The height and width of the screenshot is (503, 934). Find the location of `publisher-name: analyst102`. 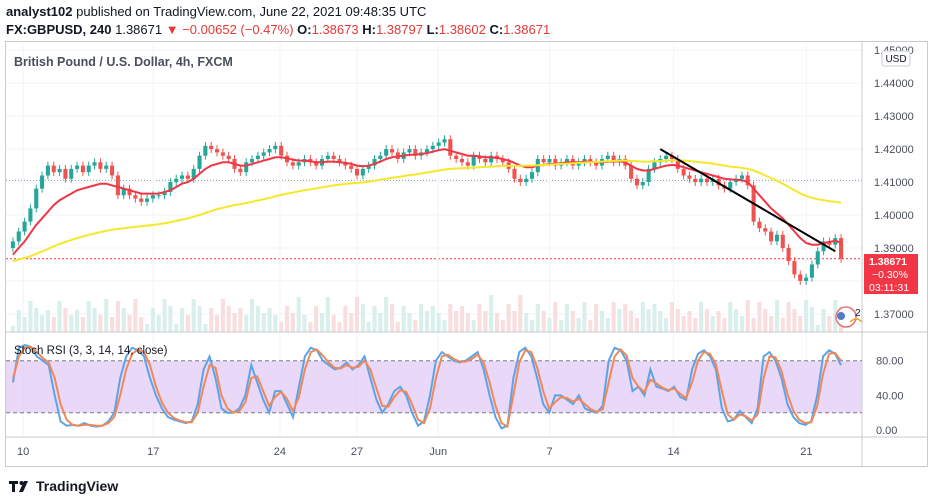

publisher-name: analyst102 is located at coordinates (39, 11).